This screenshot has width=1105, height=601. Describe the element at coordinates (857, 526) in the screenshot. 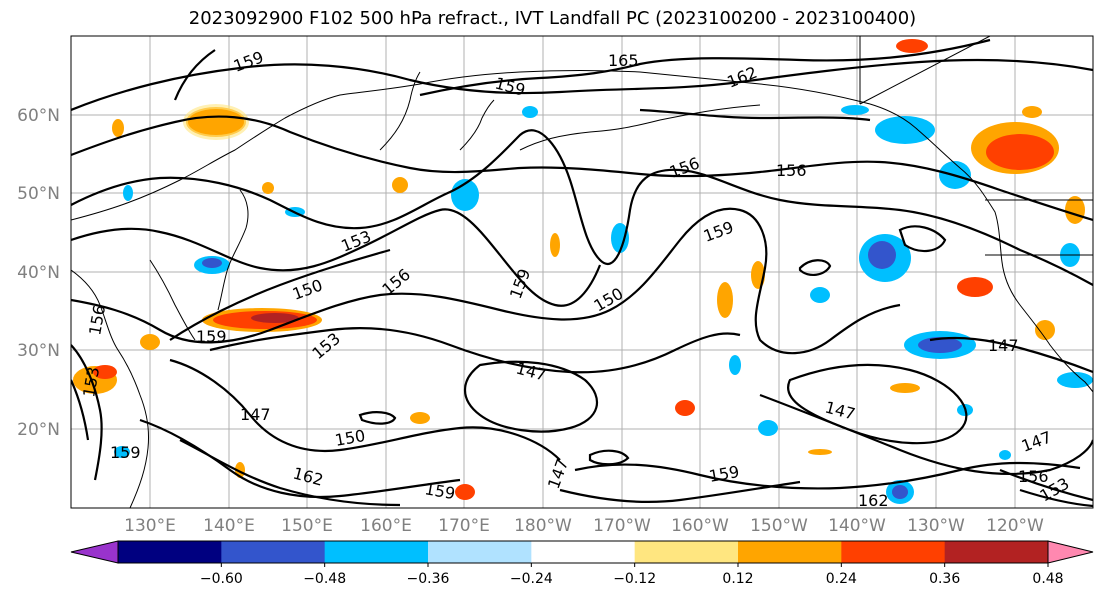

I see `lon-label: 140°W` at that location.